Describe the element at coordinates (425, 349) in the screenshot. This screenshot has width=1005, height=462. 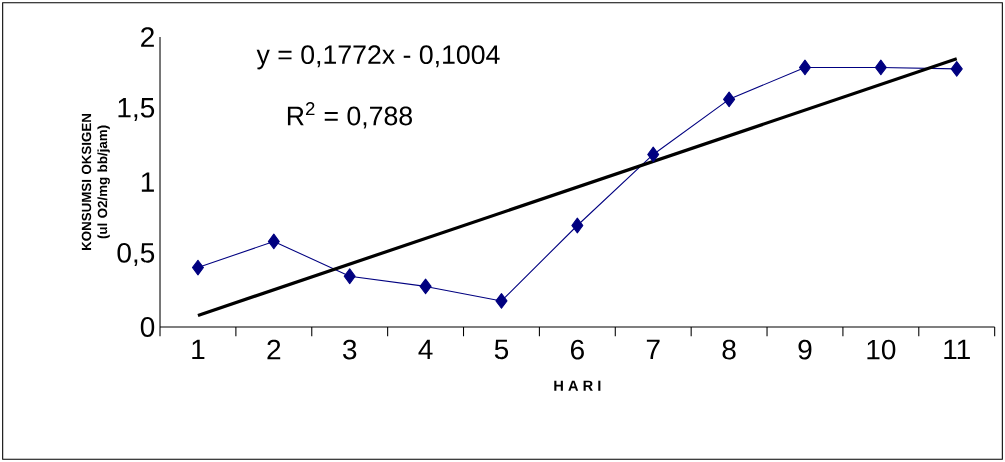
I see `x-tick-label: 4` at that location.